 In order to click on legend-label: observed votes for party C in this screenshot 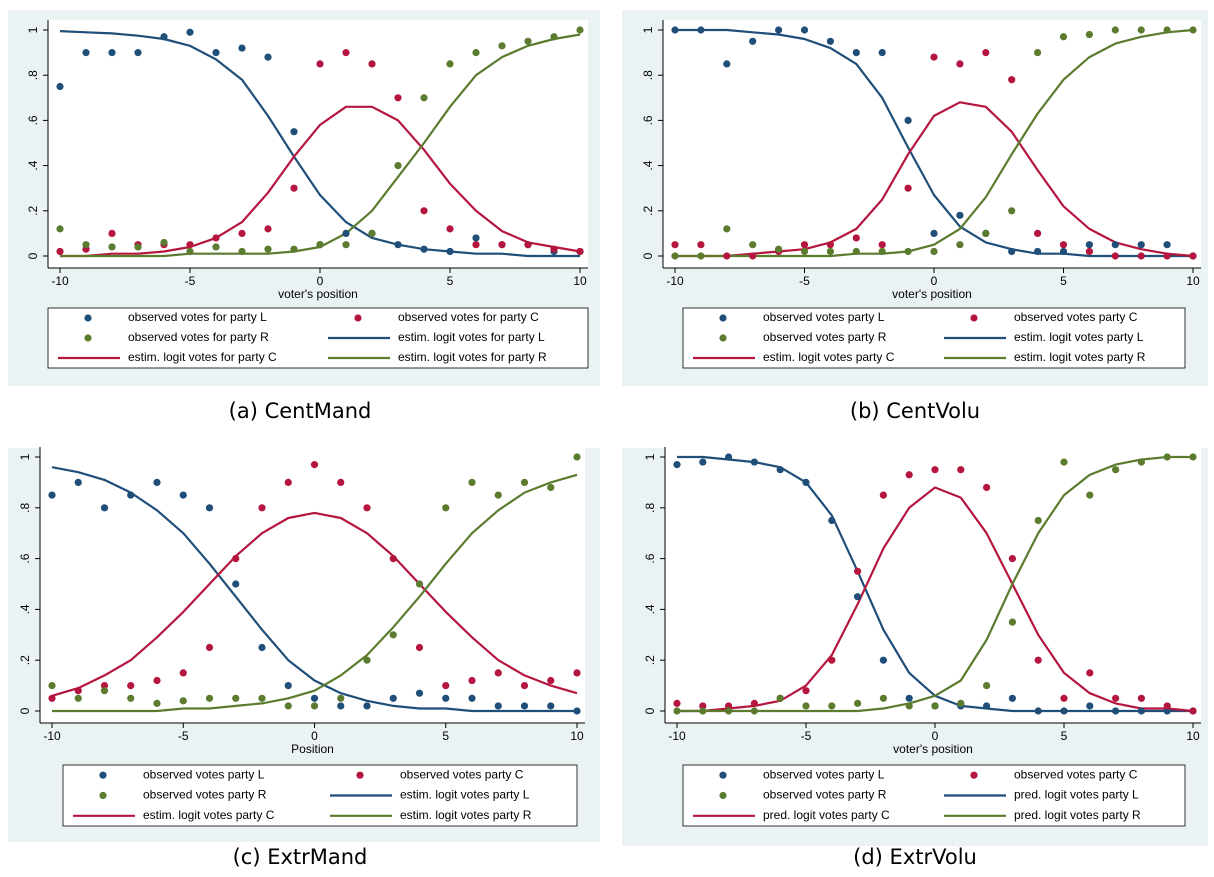, I will do `click(468, 317)`.